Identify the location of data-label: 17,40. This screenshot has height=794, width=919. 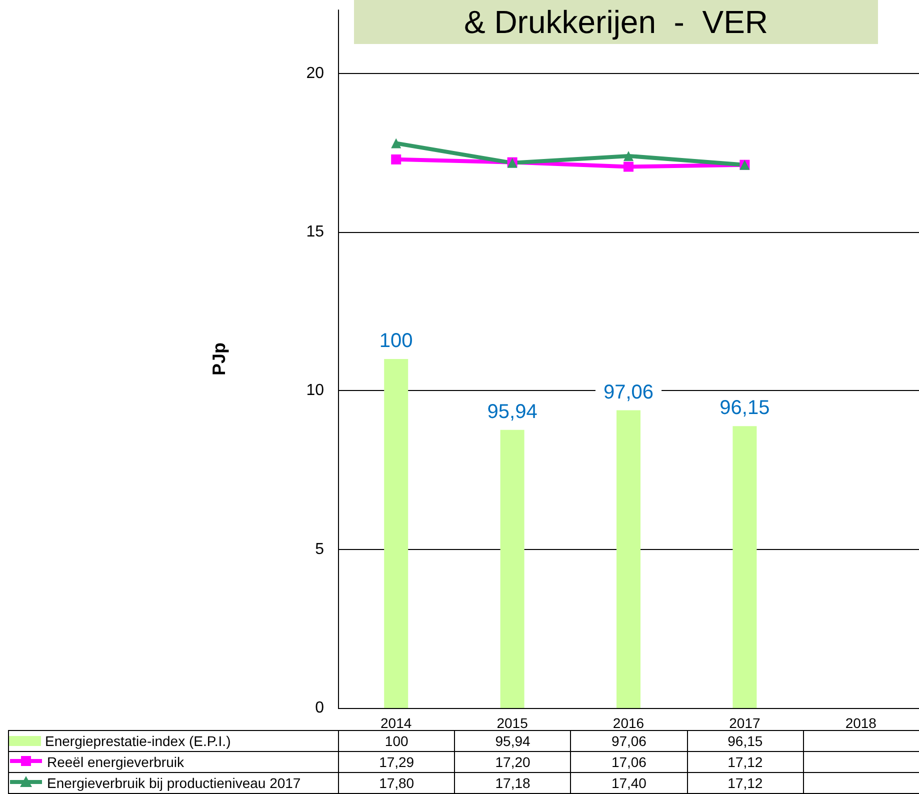
(629, 783).